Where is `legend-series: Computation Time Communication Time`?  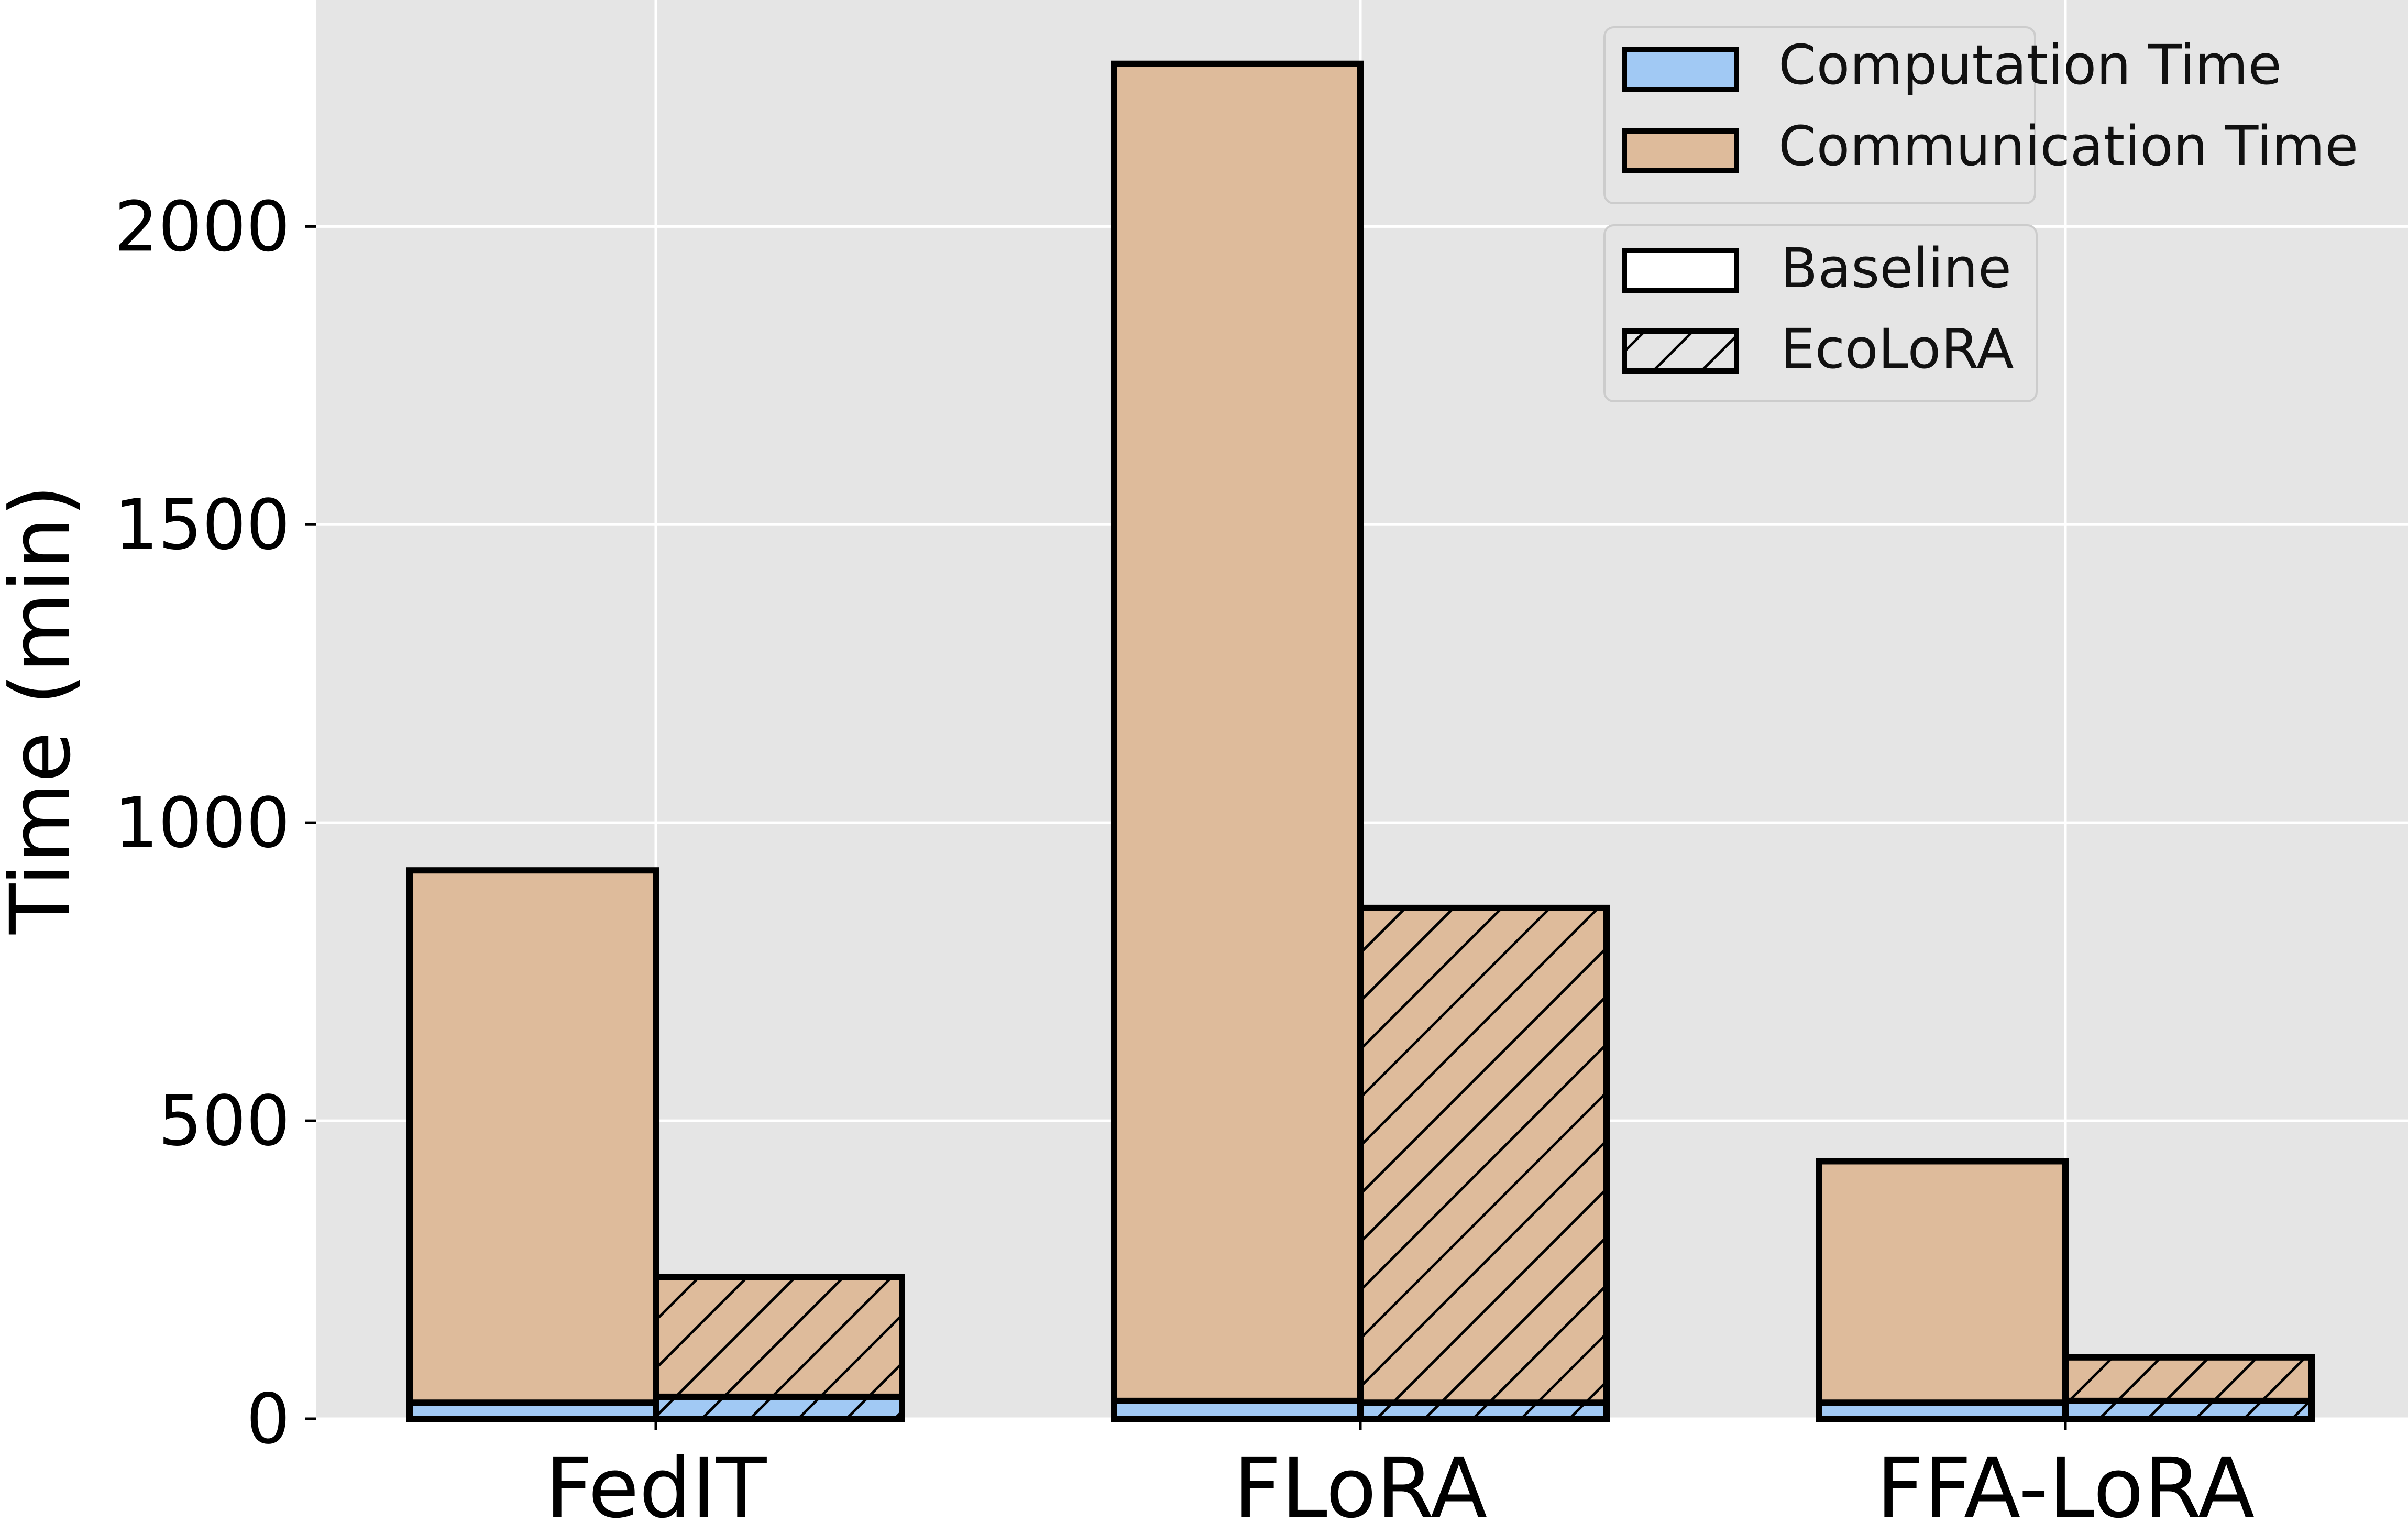 legend-series: Computation Time Communication Time is located at coordinates (1980, 115).